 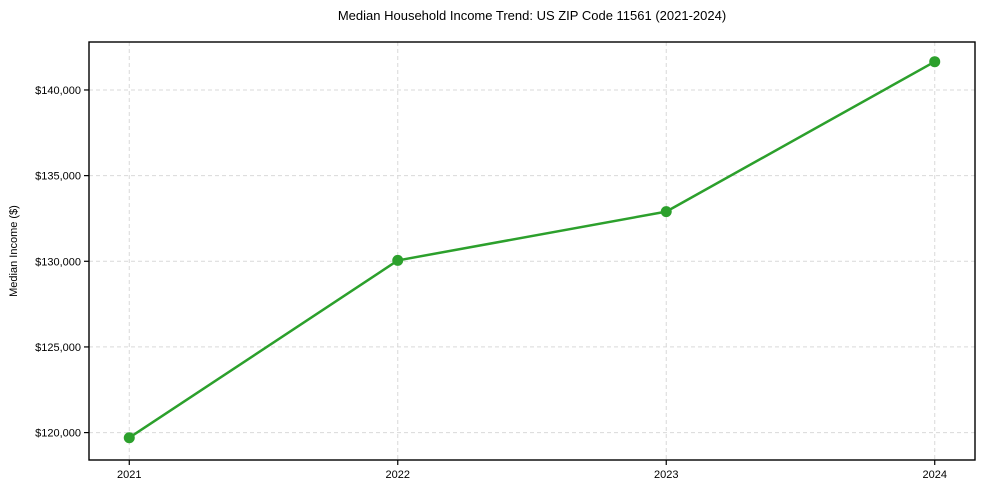 I want to click on data-point-2022, so click(x=398, y=260).